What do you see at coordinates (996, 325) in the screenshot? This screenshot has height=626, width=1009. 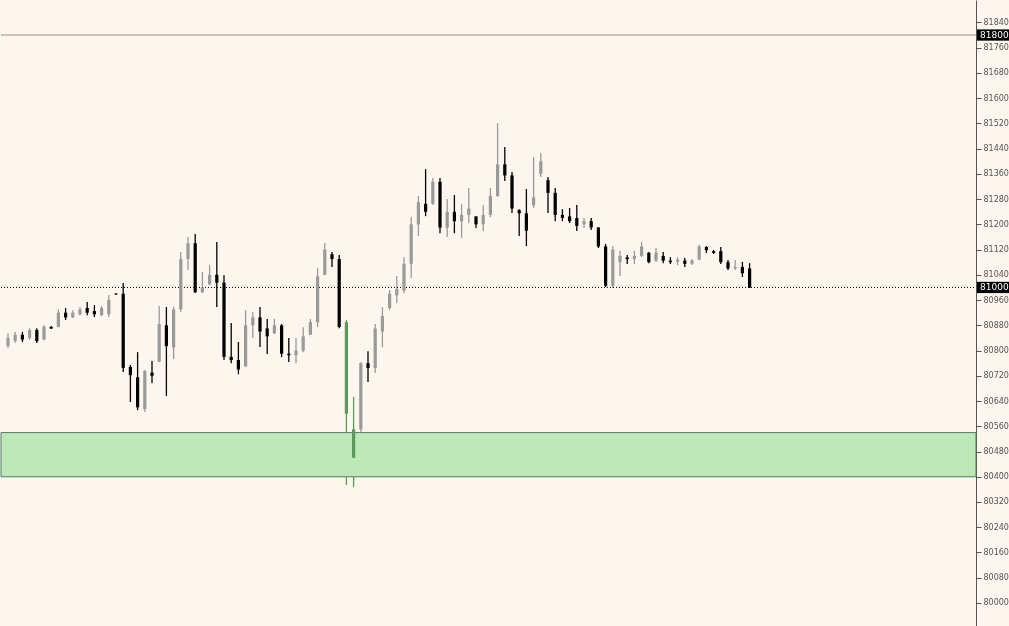 I see `y-tick-label: 80880` at bounding box center [996, 325].